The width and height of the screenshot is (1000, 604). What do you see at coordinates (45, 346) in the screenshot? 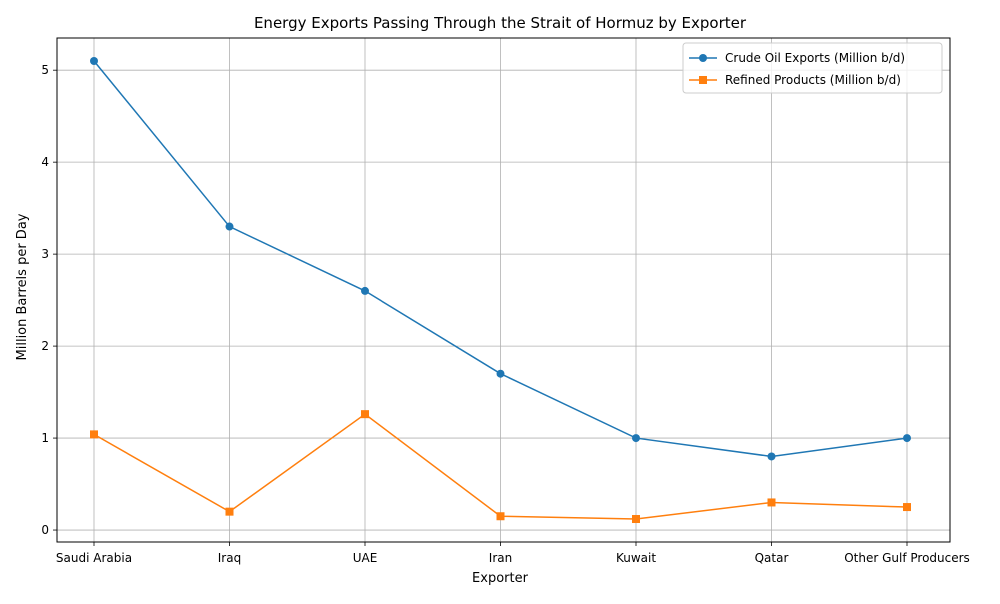
I see `y-tick-label: 2` at bounding box center [45, 346].